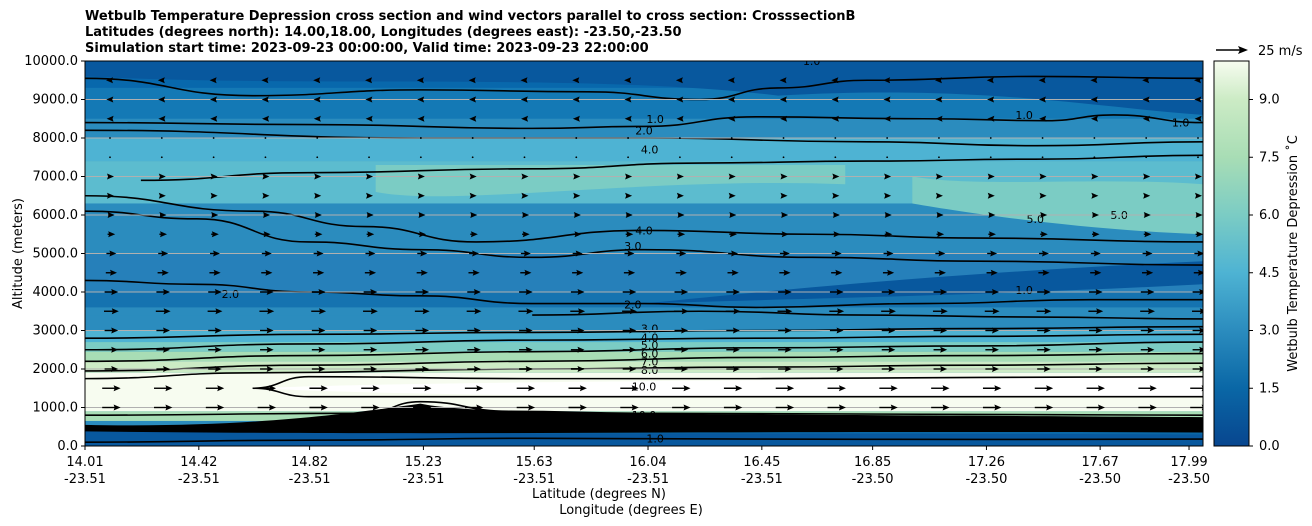  What do you see at coordinates (56, 177) in the screenshot?
I see `y-tick-label: 7000.0` at bounding box center [56, 177].